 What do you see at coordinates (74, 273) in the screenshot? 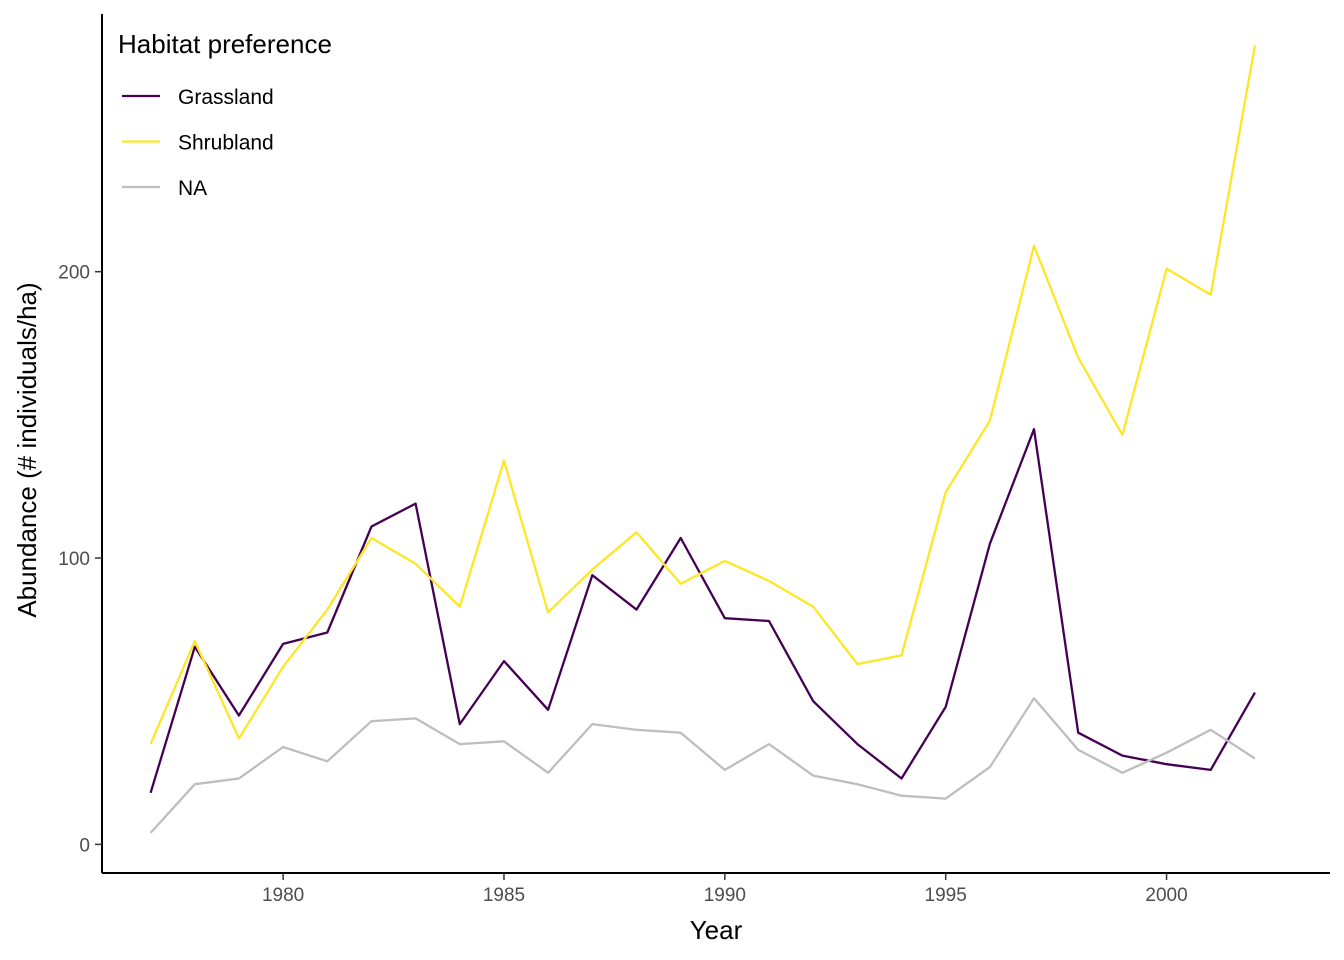
I see `y-tick-label: 200` at bounding box center [74, 273].